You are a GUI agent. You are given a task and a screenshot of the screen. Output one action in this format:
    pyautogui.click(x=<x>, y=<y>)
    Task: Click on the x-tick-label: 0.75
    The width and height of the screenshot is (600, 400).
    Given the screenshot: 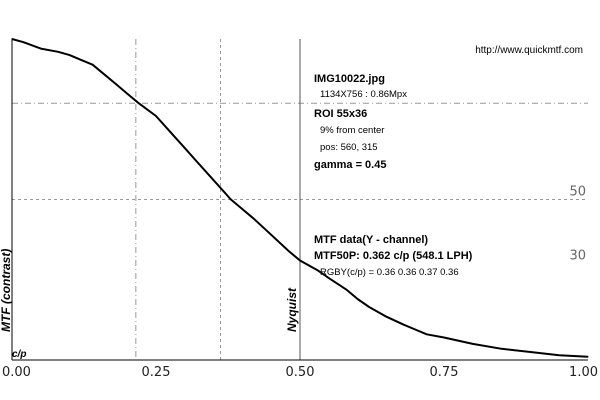 What is the action you would take?
    pyautogui.click(x=444, y=372)
    